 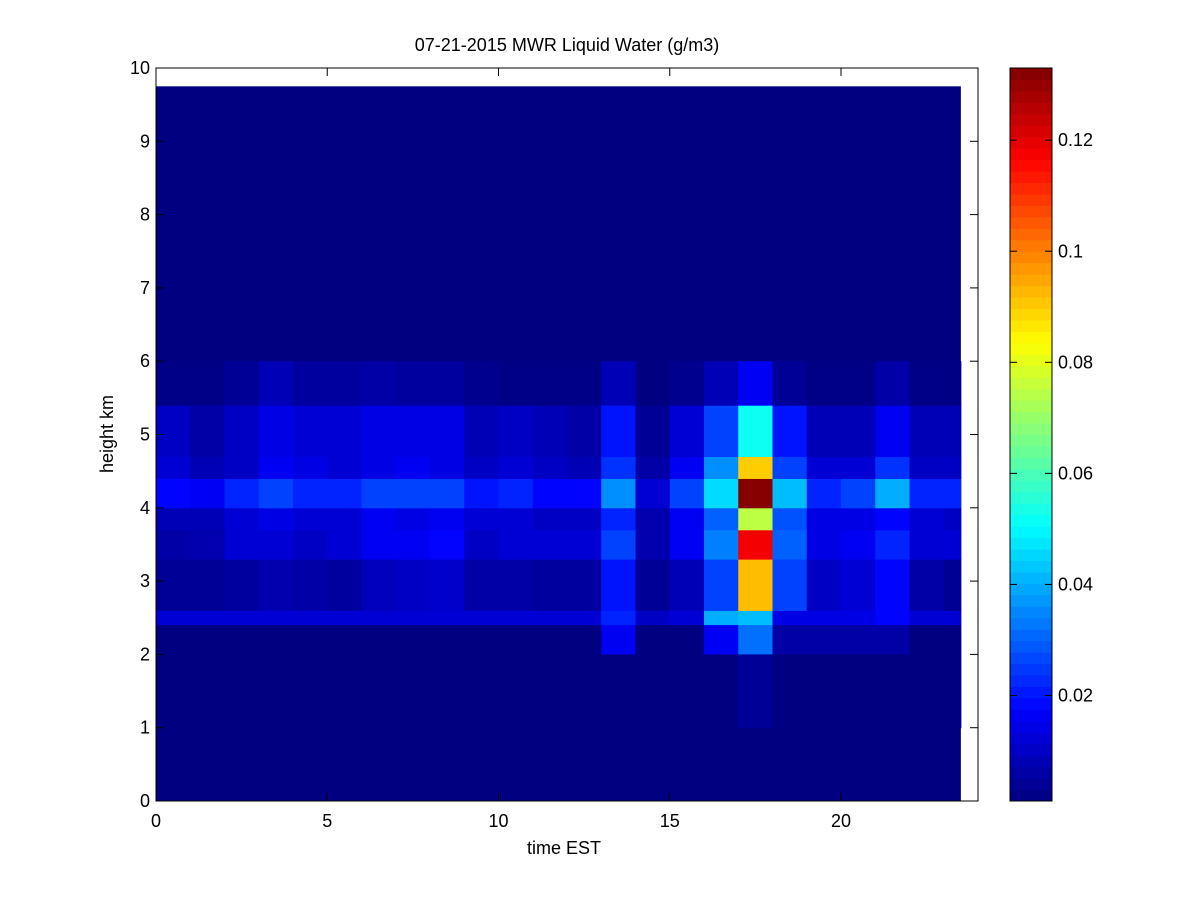 What do you see at coordinates (841, 821) in the screenshot?
I see `x-tick-label: 20` at bounding box center [841, 821].